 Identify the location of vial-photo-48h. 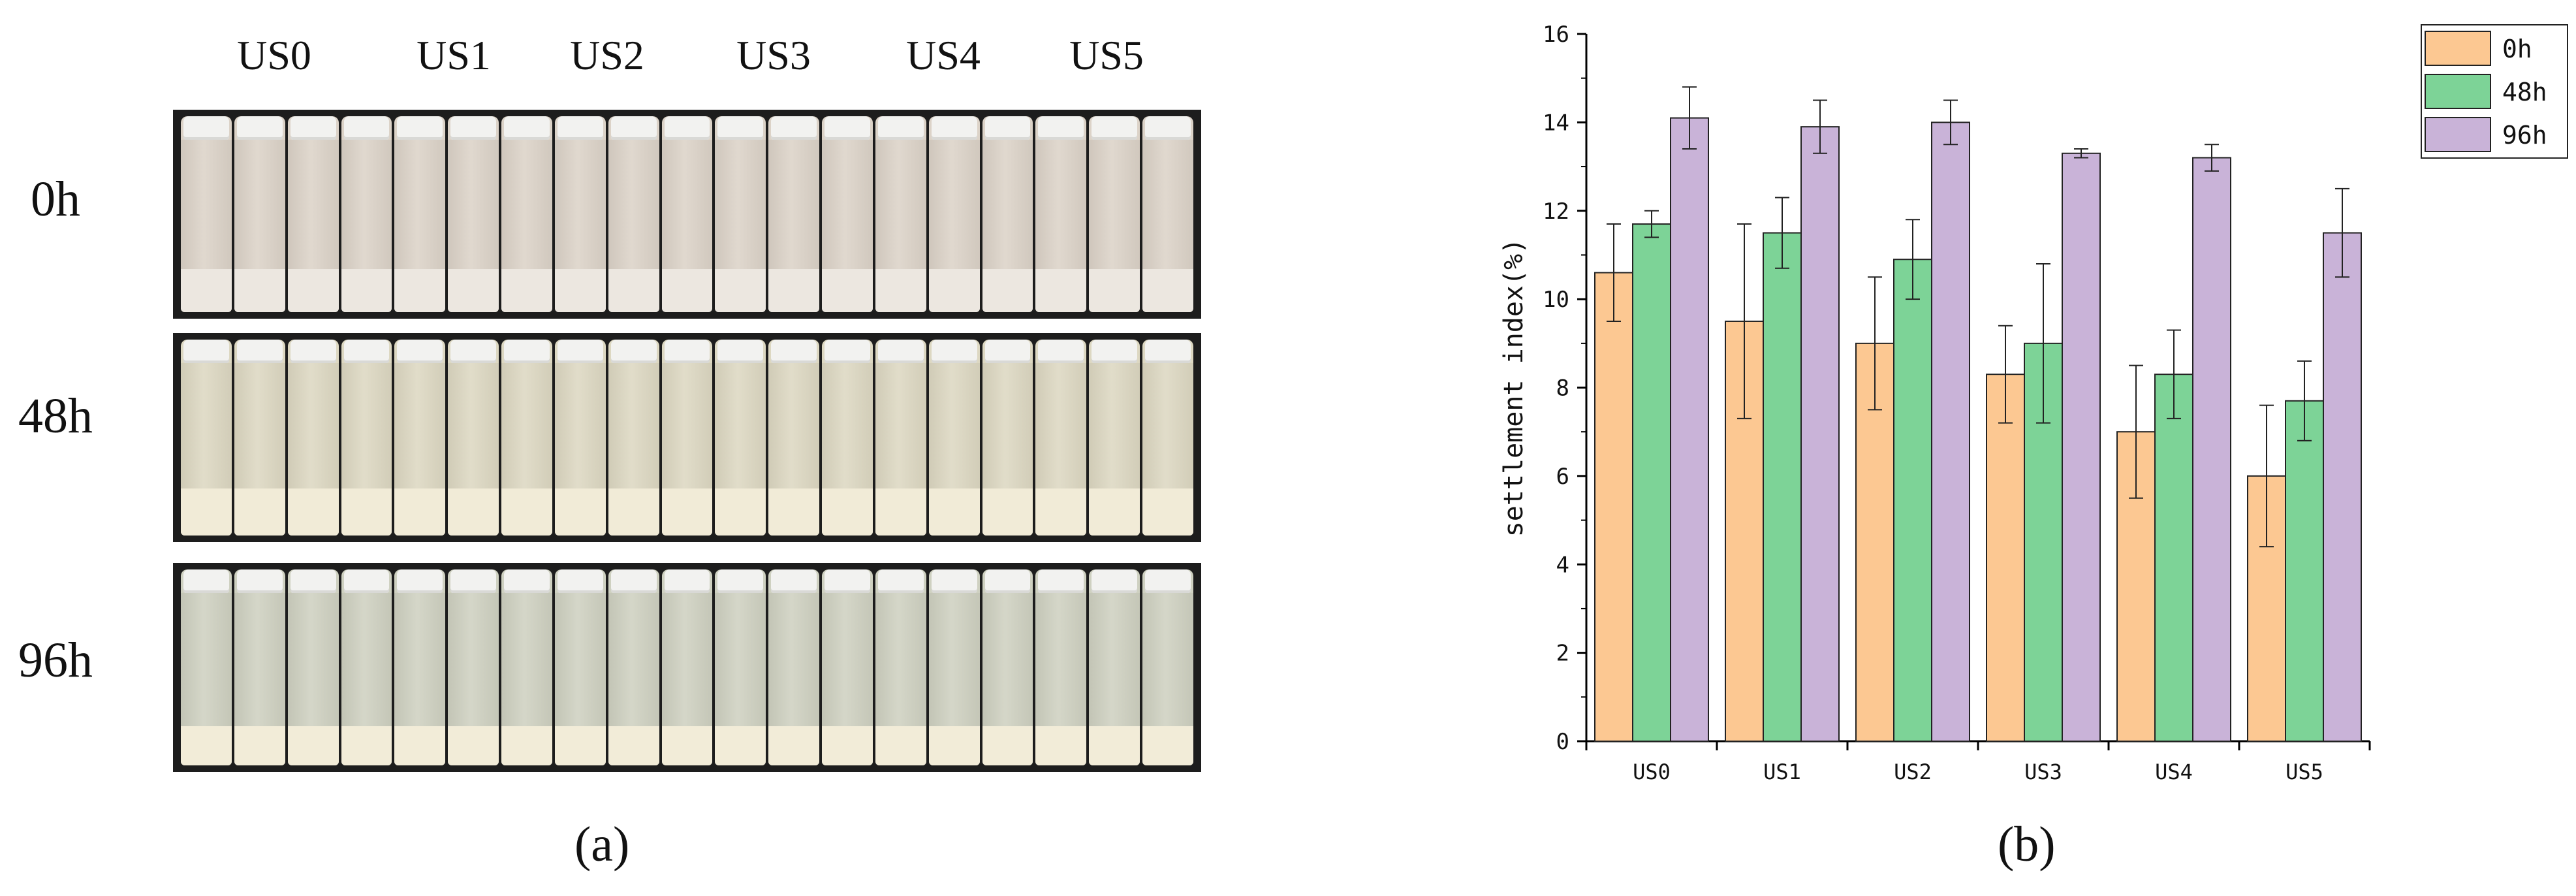
(687, 437).